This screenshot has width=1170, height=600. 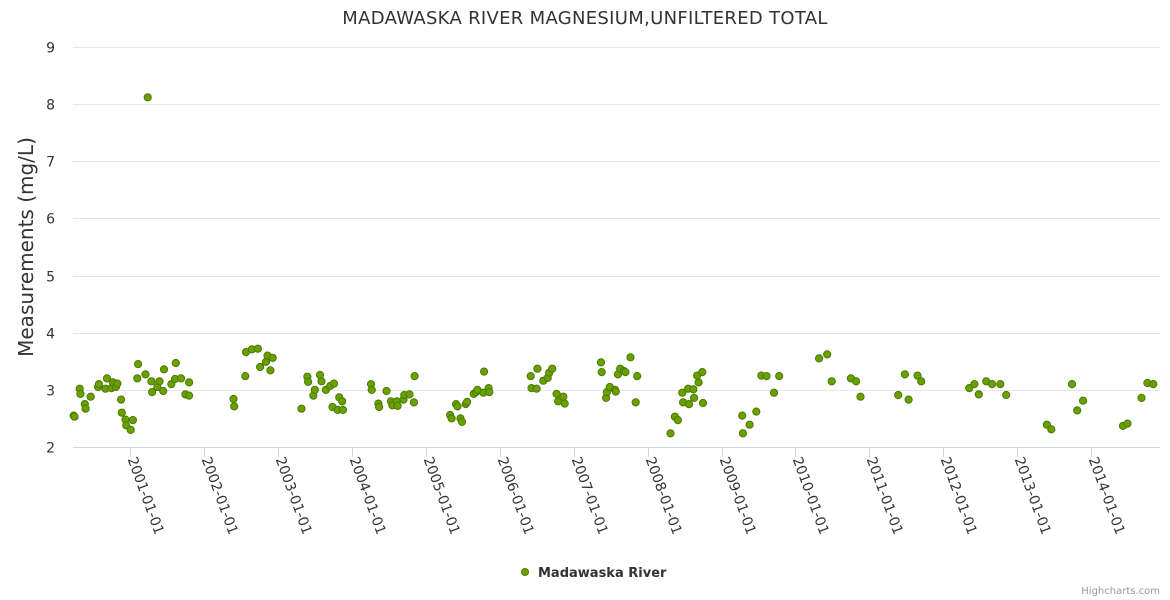 What do you see at coordinates (1120, 591) in the screenshot?
I see `credits-link: Highcharts.com` at bounding box center [1120, 591].